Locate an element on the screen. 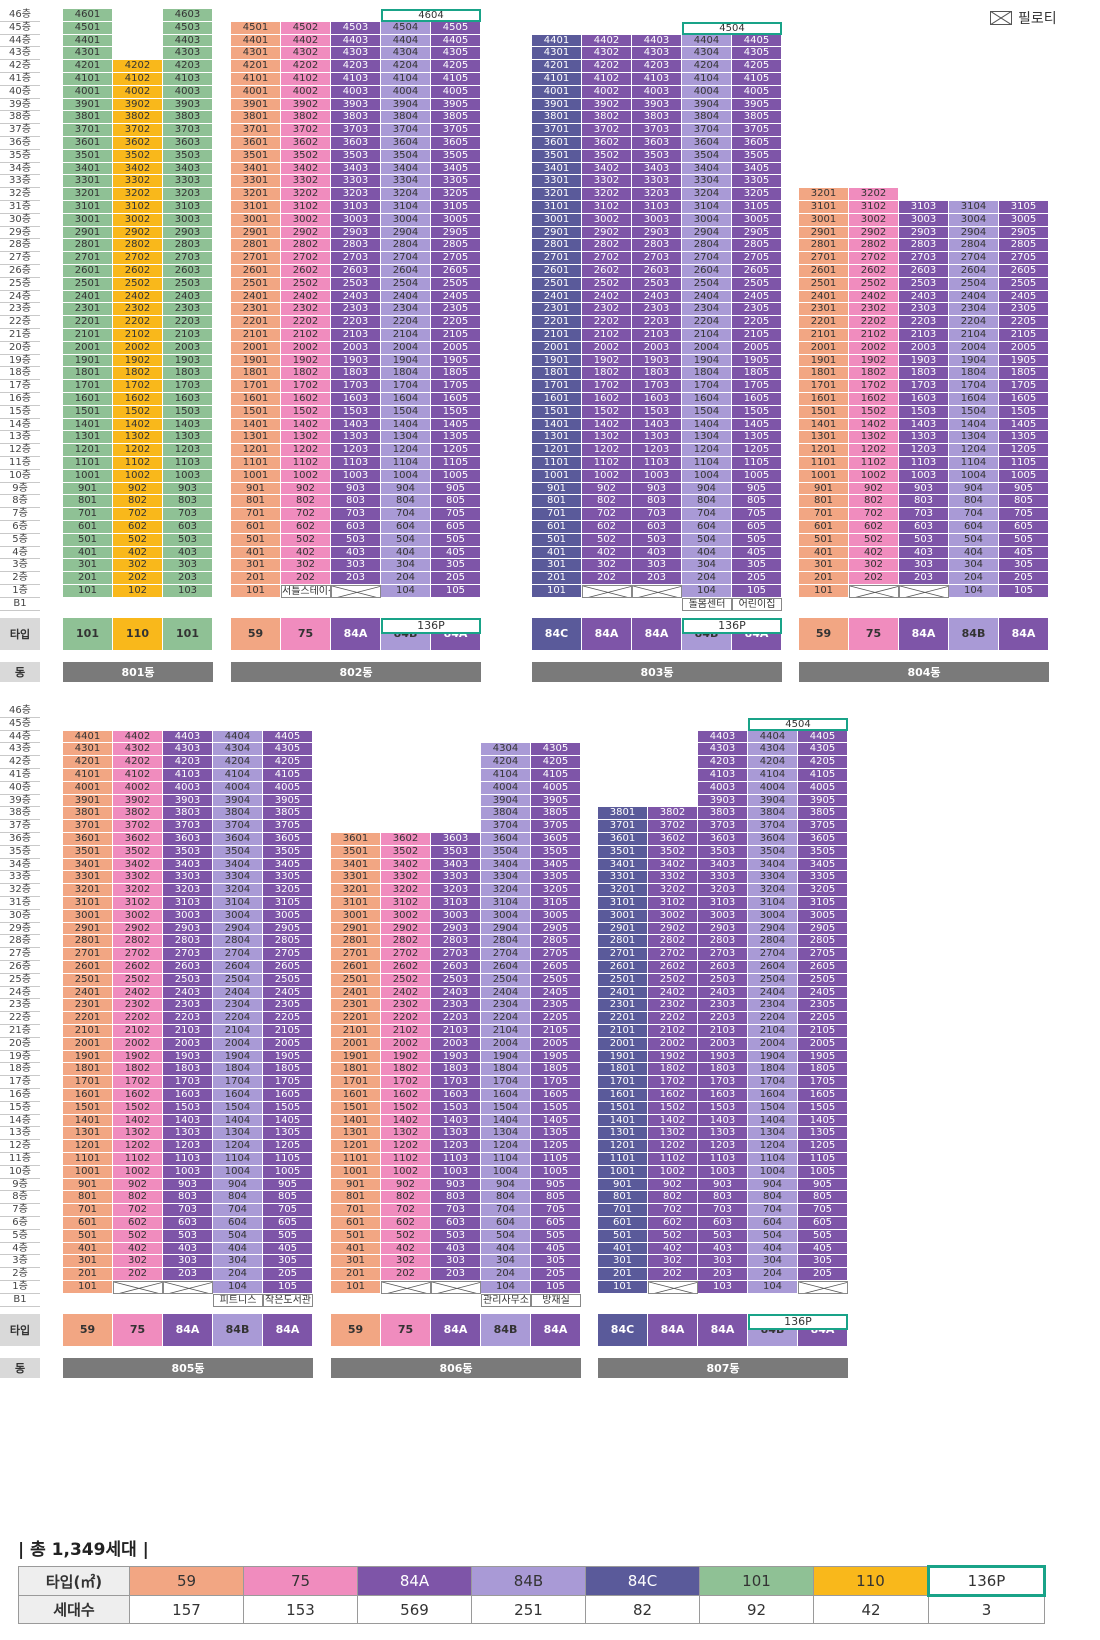  unit-cell: 1905 is located at coordinates (556, 1057).